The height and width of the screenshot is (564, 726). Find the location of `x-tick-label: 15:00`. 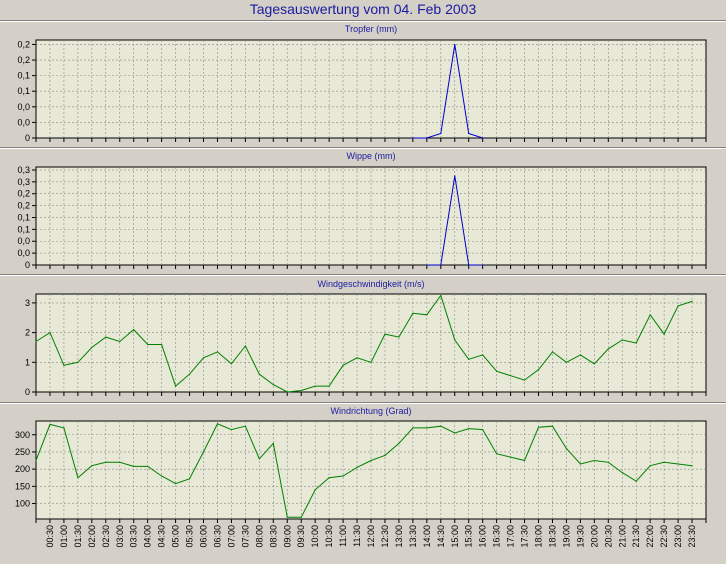

x-tick-label: 15:00 is located at coordinates (455, 536).